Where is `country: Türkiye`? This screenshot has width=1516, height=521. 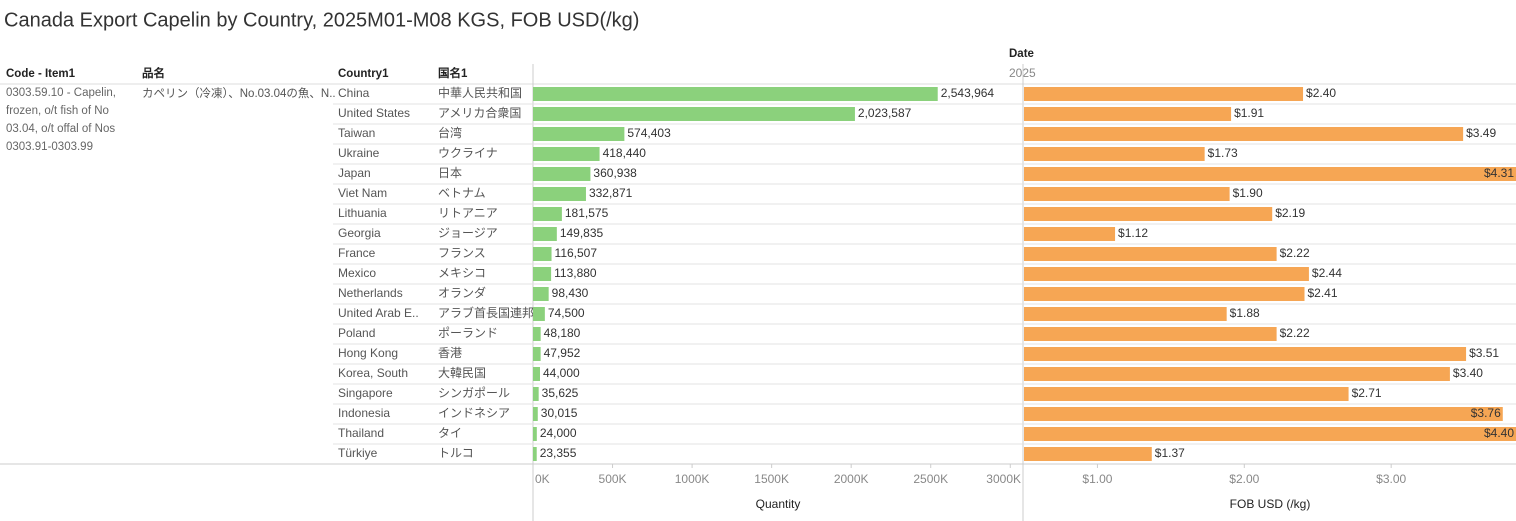 country: Türkiye is located at coordinates (358, 453).